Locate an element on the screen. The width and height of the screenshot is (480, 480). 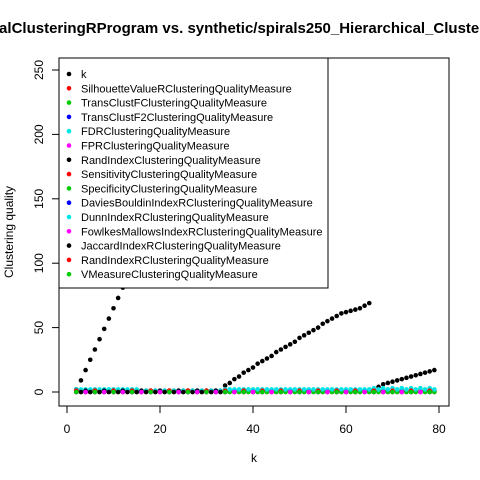
legend-label: RandIndexRClusteringQualityMeasure is located at coordinates (175, 261).